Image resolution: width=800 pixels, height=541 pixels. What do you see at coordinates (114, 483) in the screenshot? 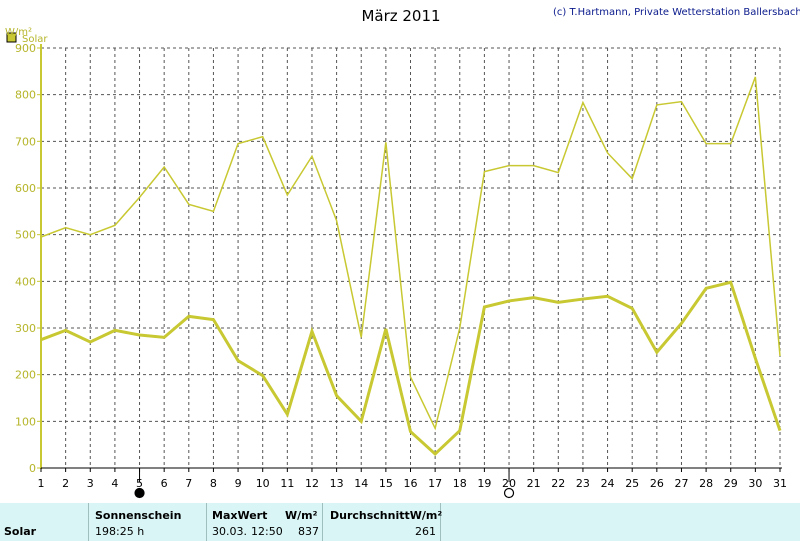
I see `x-tick-label: 4` at bounding box center [114, 483].